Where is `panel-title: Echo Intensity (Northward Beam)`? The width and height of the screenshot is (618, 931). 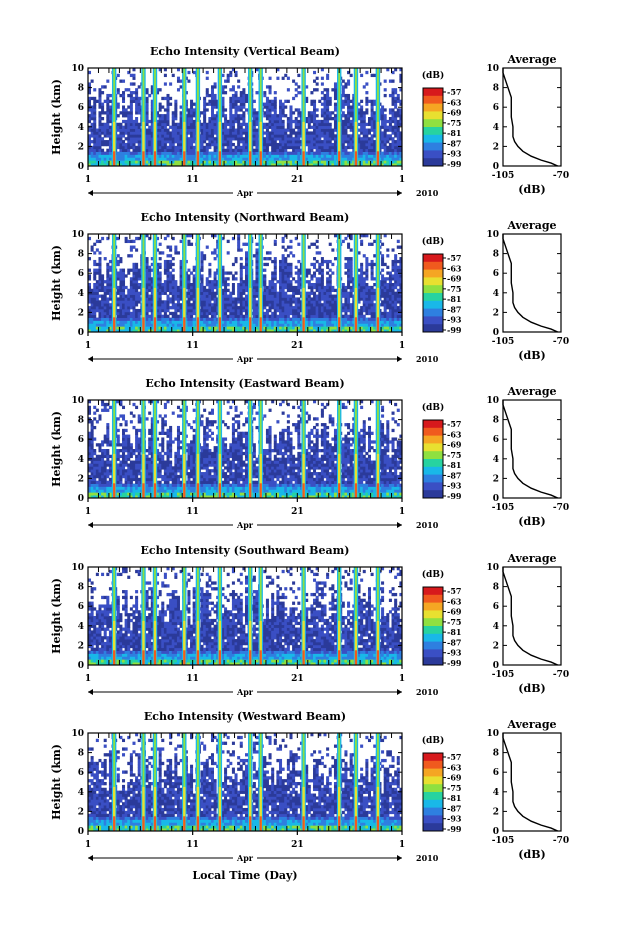 panel-title: Echo Intensity (Northward Beam) is located at coordinates (245, 217).